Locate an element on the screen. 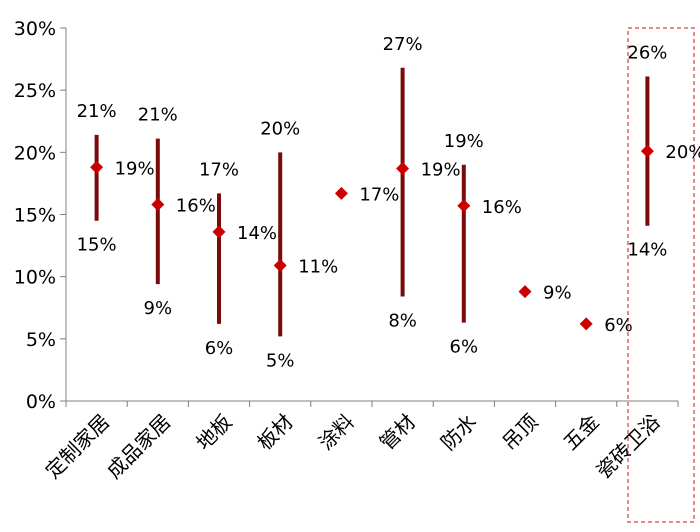  high-value-label: 27% is located at coordinates (403, 44).